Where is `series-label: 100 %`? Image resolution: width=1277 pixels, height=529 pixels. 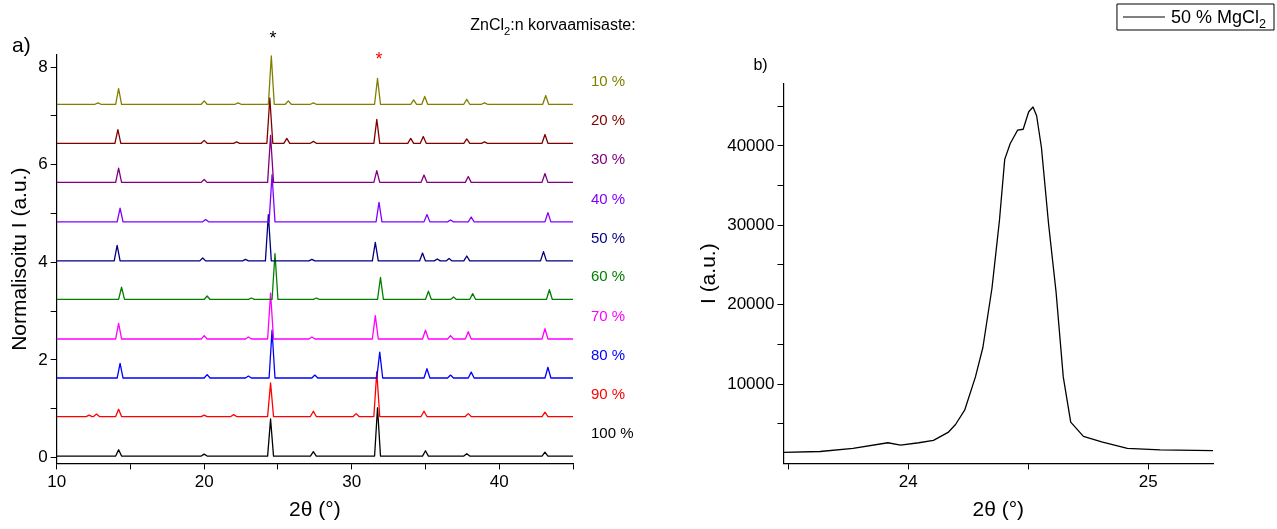 series-label: 100 % is located at coordinates (612, 433).